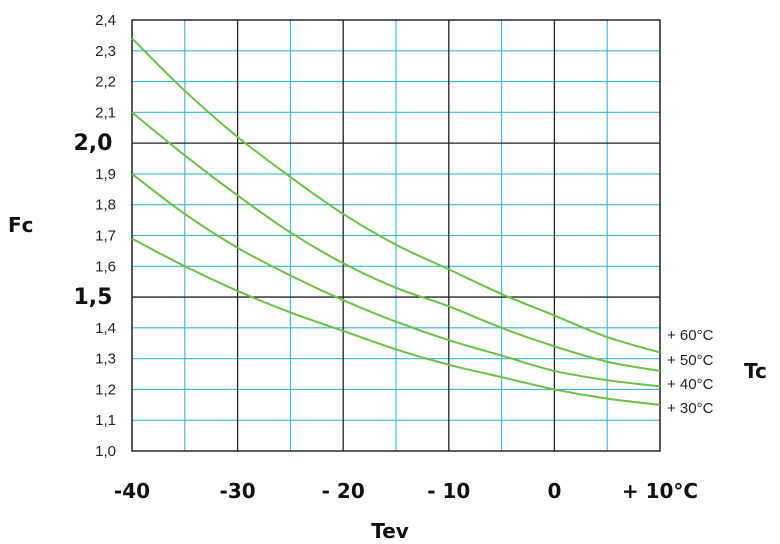  I want to click on y-tick-label: 1,8, so click(105, 205).